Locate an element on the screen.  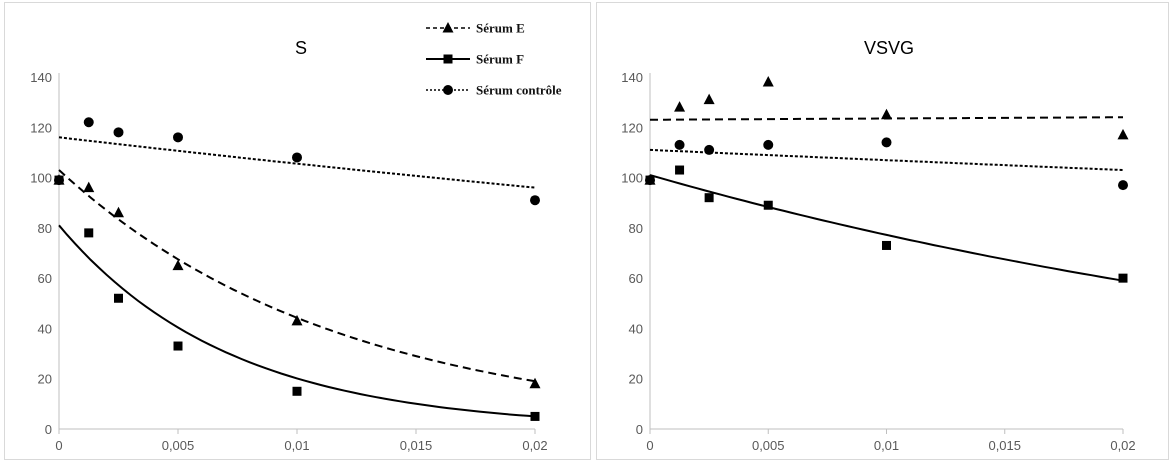
legend-label: Sérum E is located at coordinates (500, 28).